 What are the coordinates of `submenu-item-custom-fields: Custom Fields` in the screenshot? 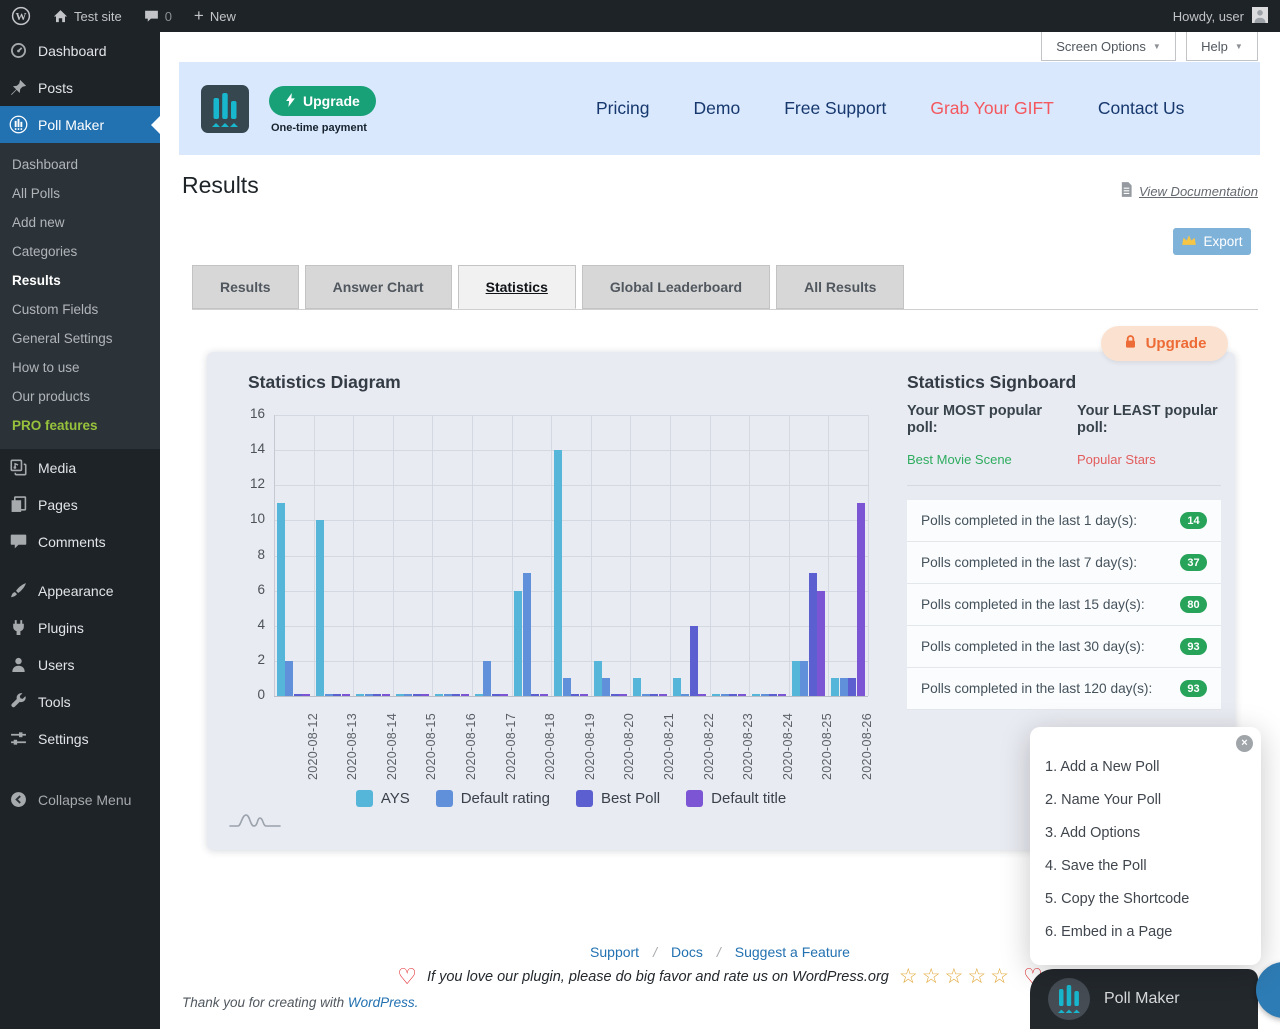 It's located at (55, 309).